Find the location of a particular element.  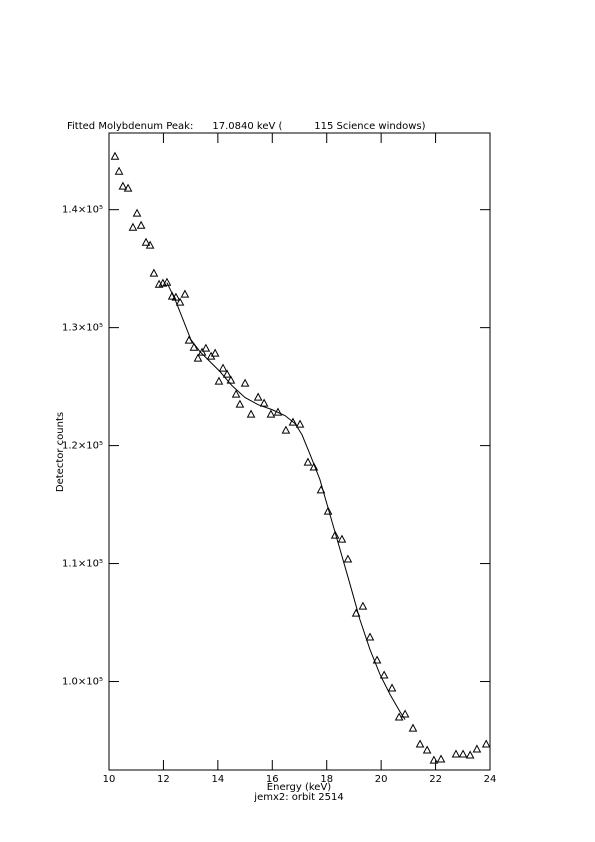

x-tick-label: 24 is located at coordinates (490, 779).